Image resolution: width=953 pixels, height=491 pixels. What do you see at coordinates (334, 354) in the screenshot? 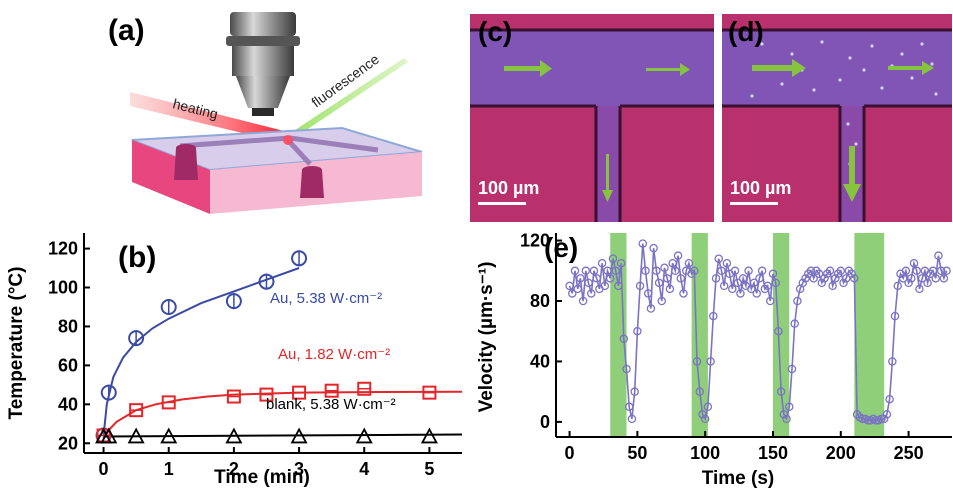
I see `legend-red: Au, 1.82 W·cm⁻²` at bounding box center [334, 354].